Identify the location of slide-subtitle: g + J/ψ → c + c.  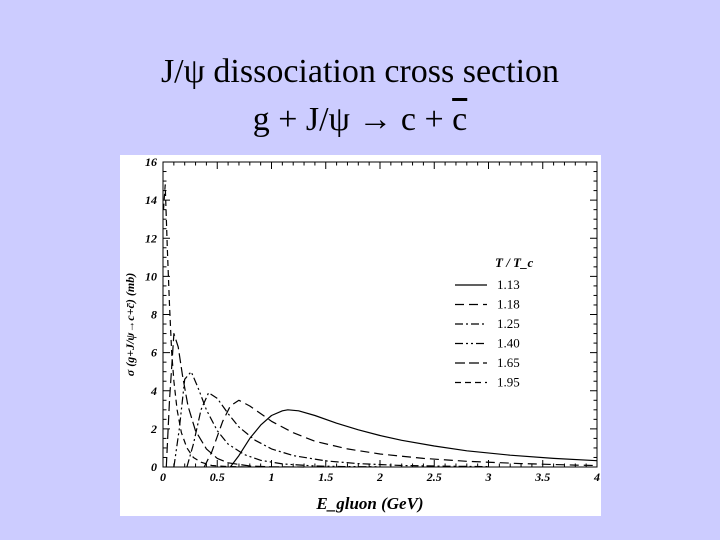
(360, 120).